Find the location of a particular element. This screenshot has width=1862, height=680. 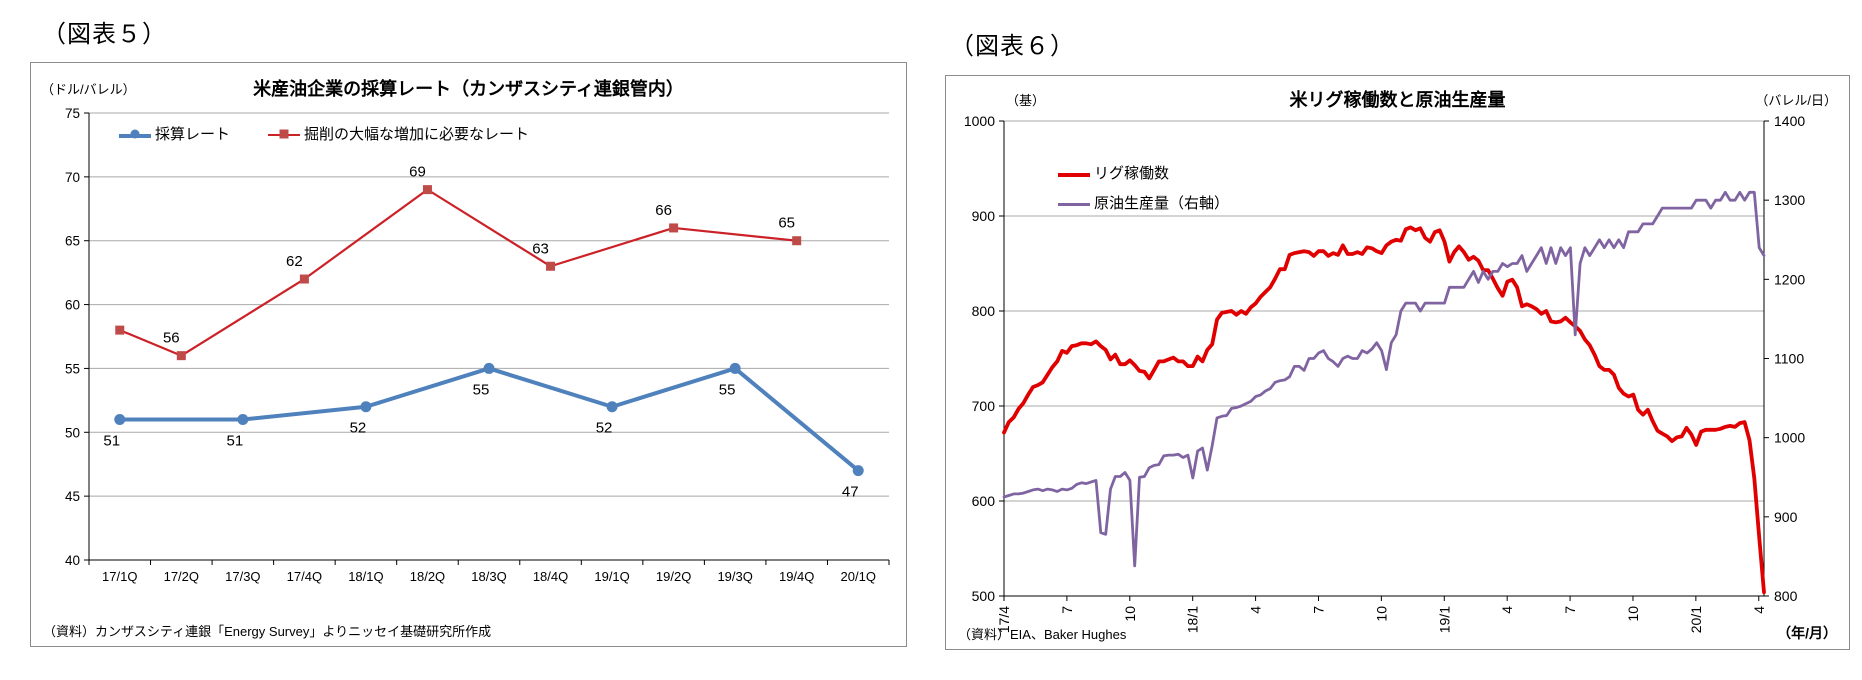

left-y-tick-label: 500 is located at coordinates (984, 596).